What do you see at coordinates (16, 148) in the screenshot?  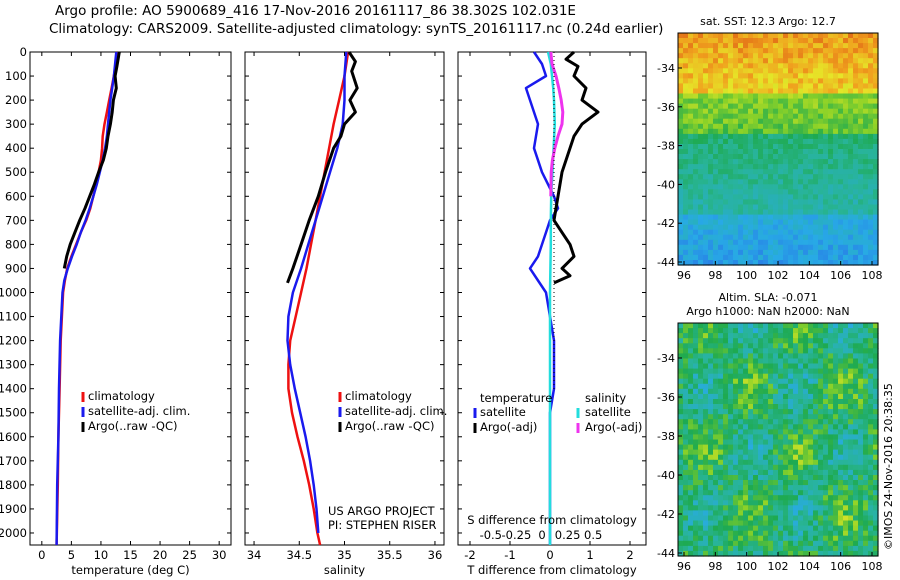 I see `y-tick-label: 400` at bounding box center [16, 148].